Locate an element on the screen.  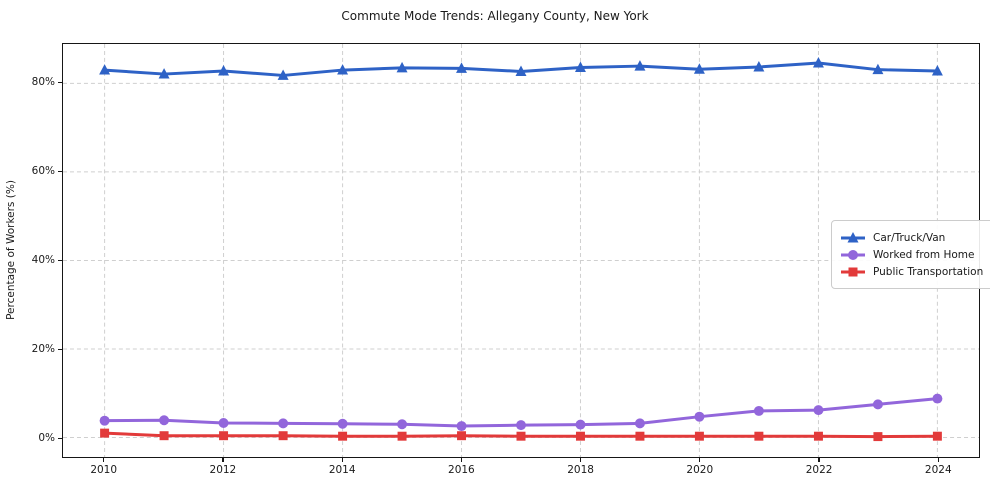
legend-item-worked-from-home: Worked from Home is located at coordinates (911, 254).